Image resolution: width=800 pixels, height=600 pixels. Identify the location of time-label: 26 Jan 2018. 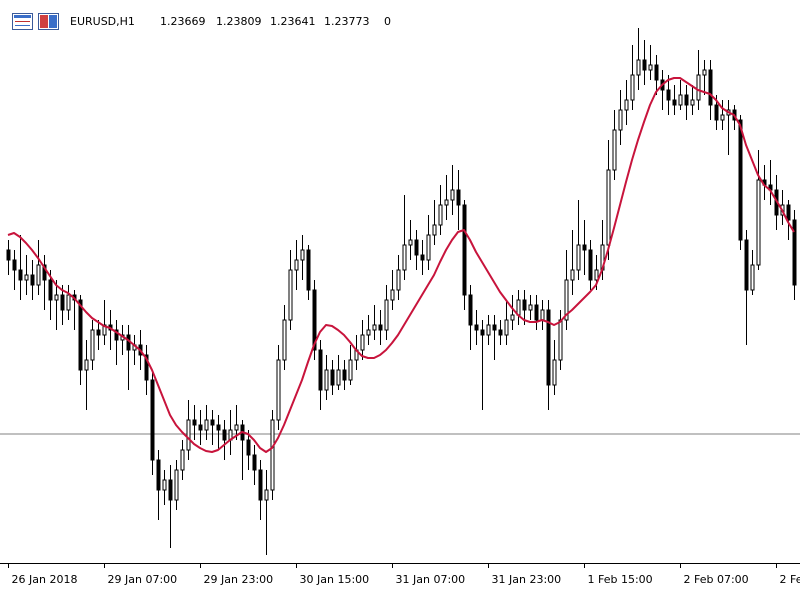
(45, 579).